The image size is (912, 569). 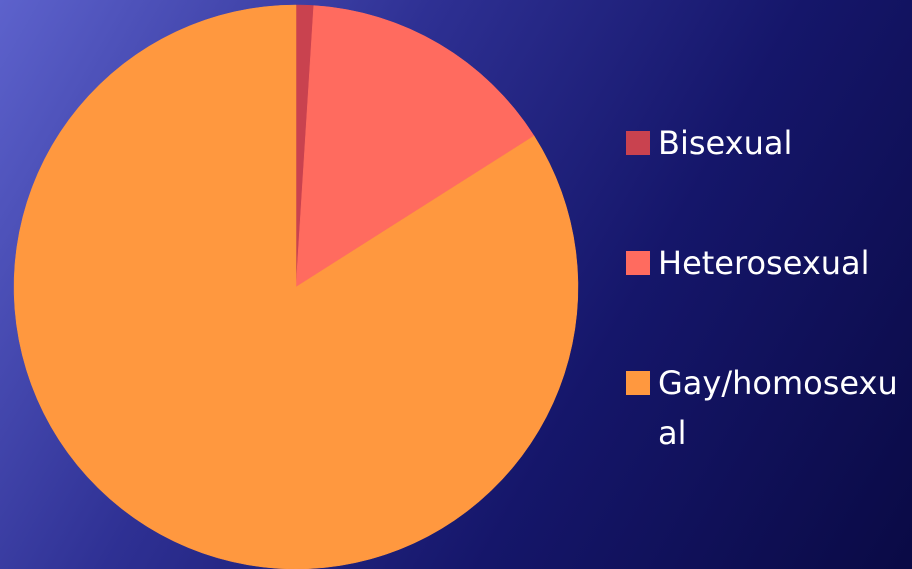 What do you see at coordinates (725, 143) in the screenshot?
I see `legend-label: Bisexual` at bounding box center [725, 143].